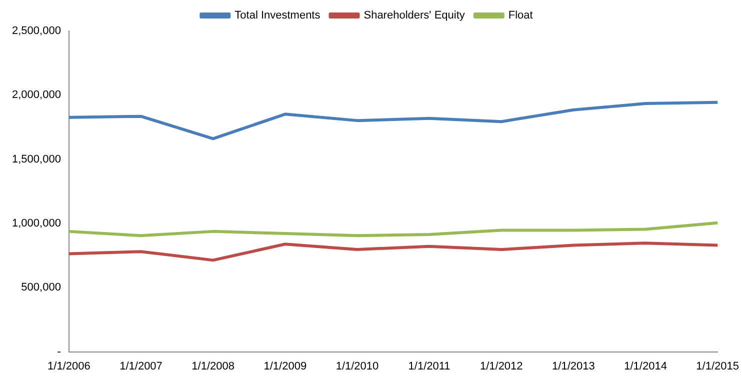 The image size is (742, 380). Describe the element at coordinates (429, 366) in the screenshot. I see `x-tick-label: 1/1/2011` at that location.